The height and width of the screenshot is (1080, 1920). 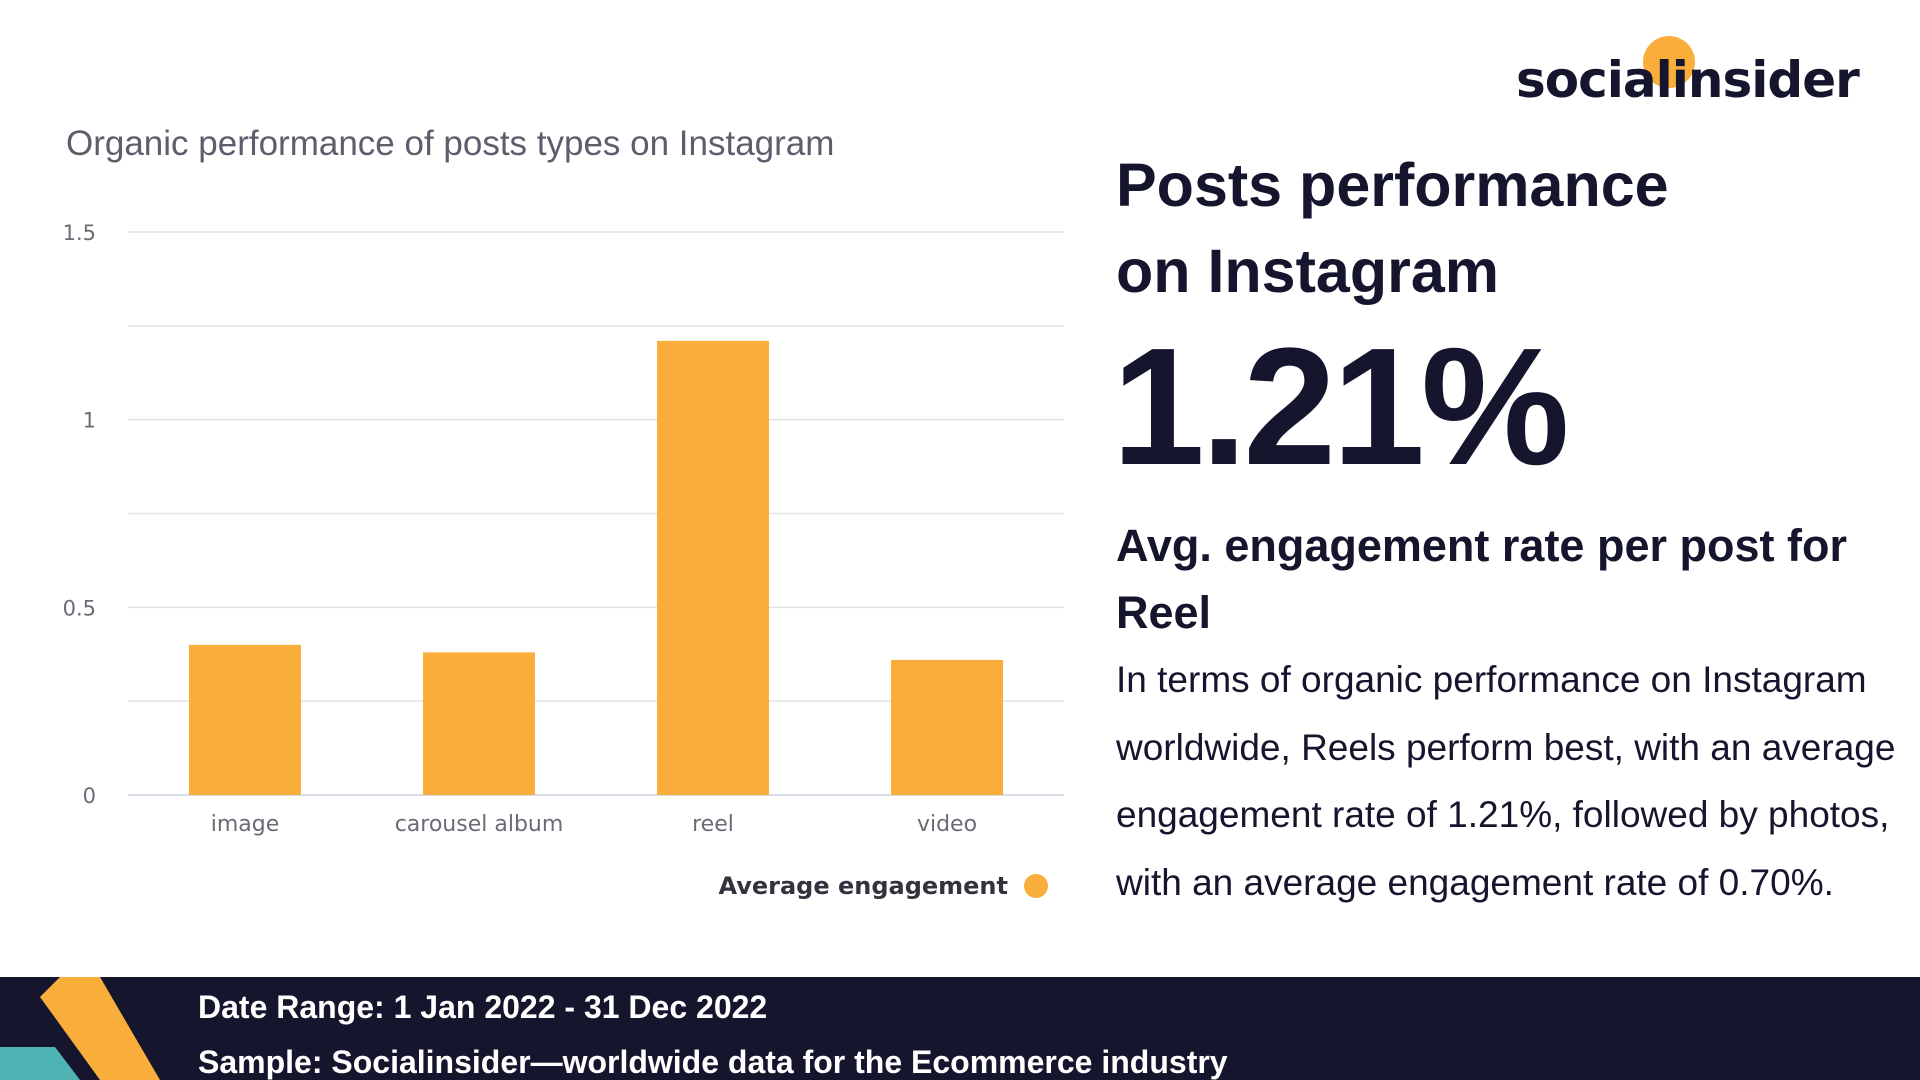 What do you see at coordinates (1392, 185) in the screenshot?
I see `headline-line-1: Posts performance` at bounding box center [1392, 185].